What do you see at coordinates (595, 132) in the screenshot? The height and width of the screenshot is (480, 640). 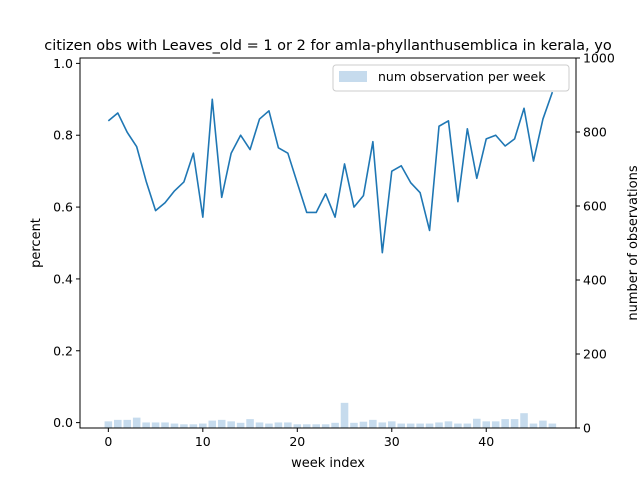 I see `y2-tick-label: 800` at bounding box center [595, 132].